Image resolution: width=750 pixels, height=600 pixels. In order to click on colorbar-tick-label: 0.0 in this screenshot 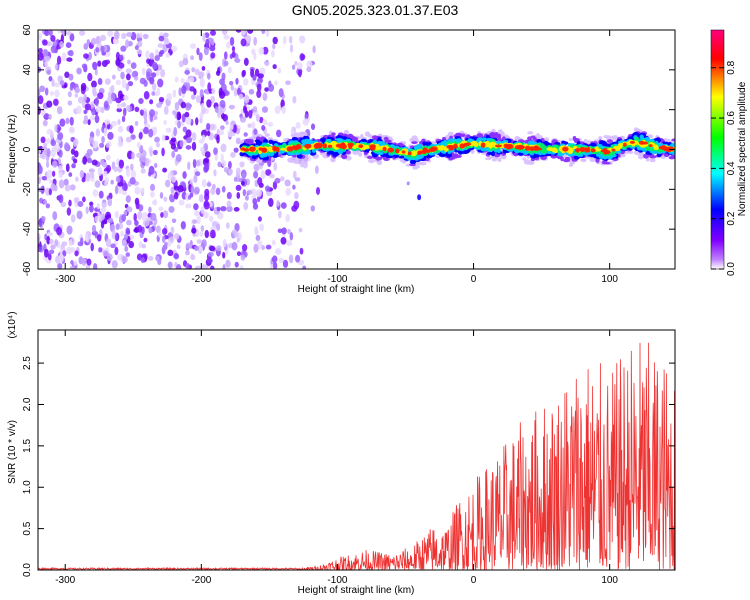, I will do `click(731, 269)`.